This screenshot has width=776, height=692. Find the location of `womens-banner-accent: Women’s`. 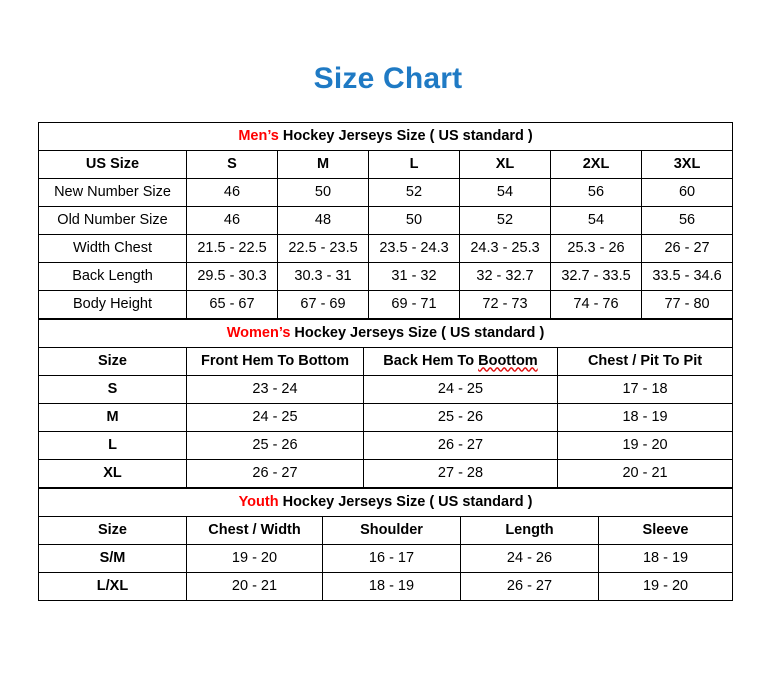

womens-banner-accent: Women’s is located at coordinates (258, 332).